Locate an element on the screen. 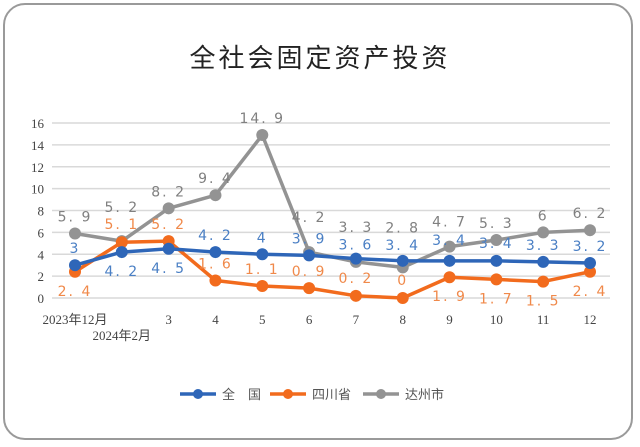 The height and width of the screenshot is (447, 640). data-label: 3. 6 is located at coordinates (356, 246).